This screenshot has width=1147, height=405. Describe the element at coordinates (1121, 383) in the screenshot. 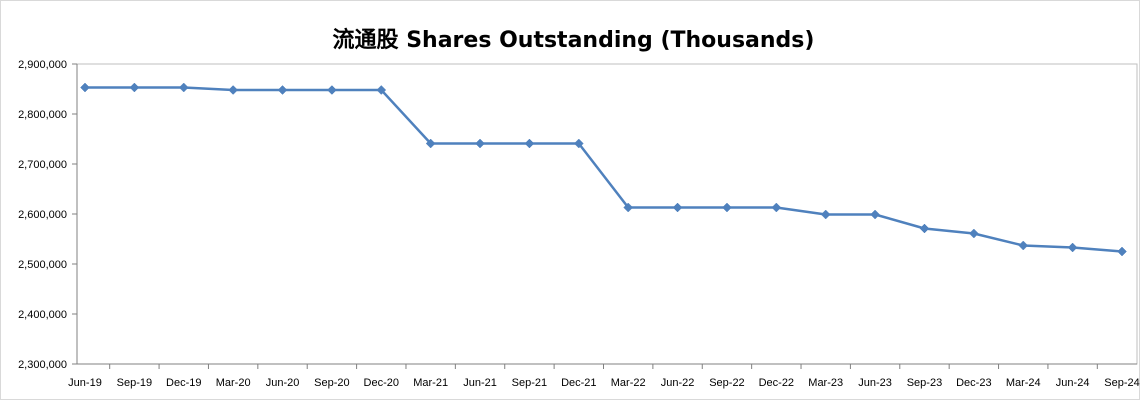

I see `x-tick-label: Sep-24` at that location.